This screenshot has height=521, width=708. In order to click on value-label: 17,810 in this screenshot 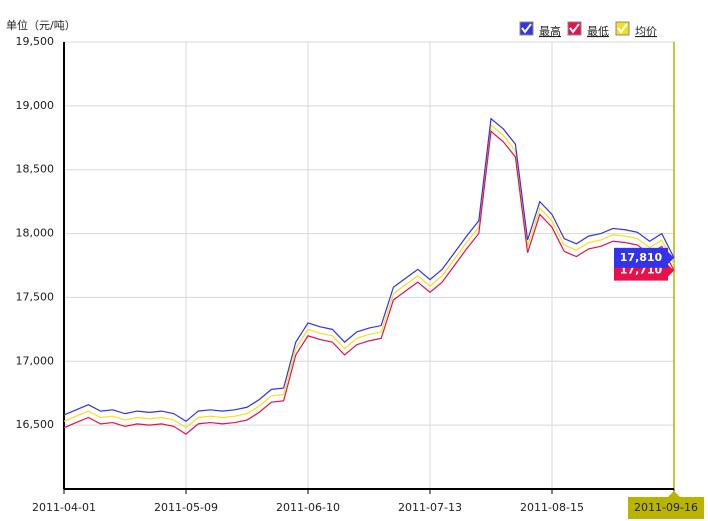, I will do `click(641, 257)`.